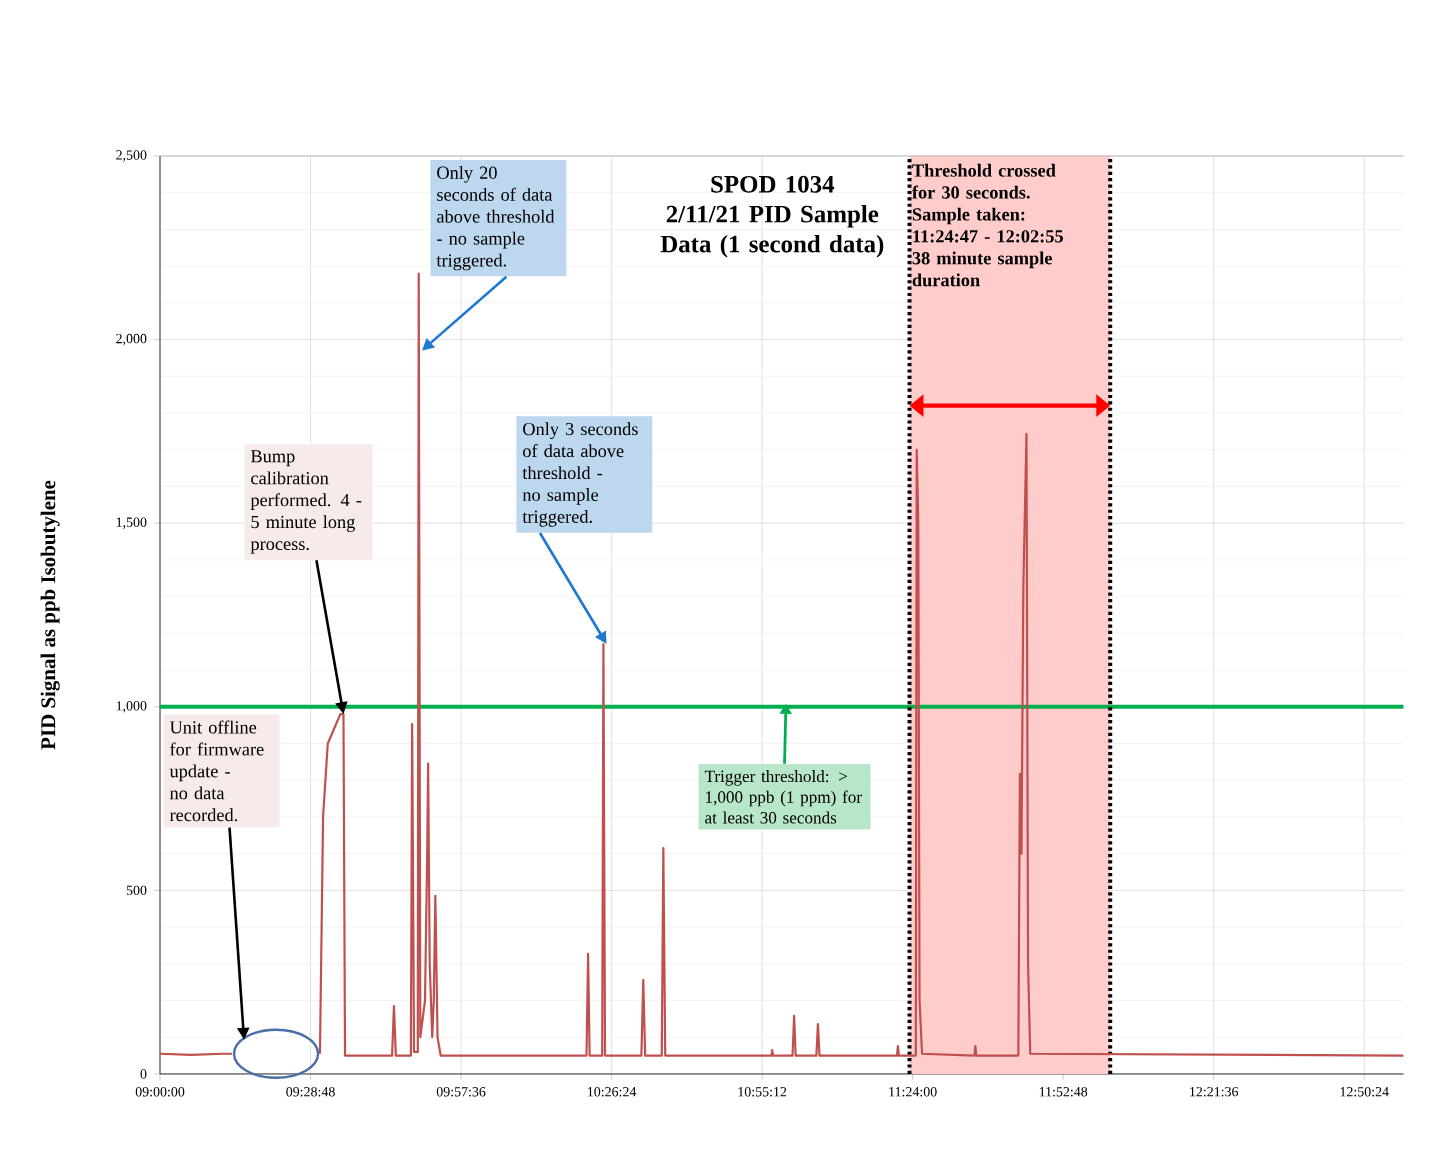  I want to click on band-label: Threshold crossed for 30 seconds. Sample taken: 11:24:47 - 12:02:55 38 minute sample duration, so click(987, 225).